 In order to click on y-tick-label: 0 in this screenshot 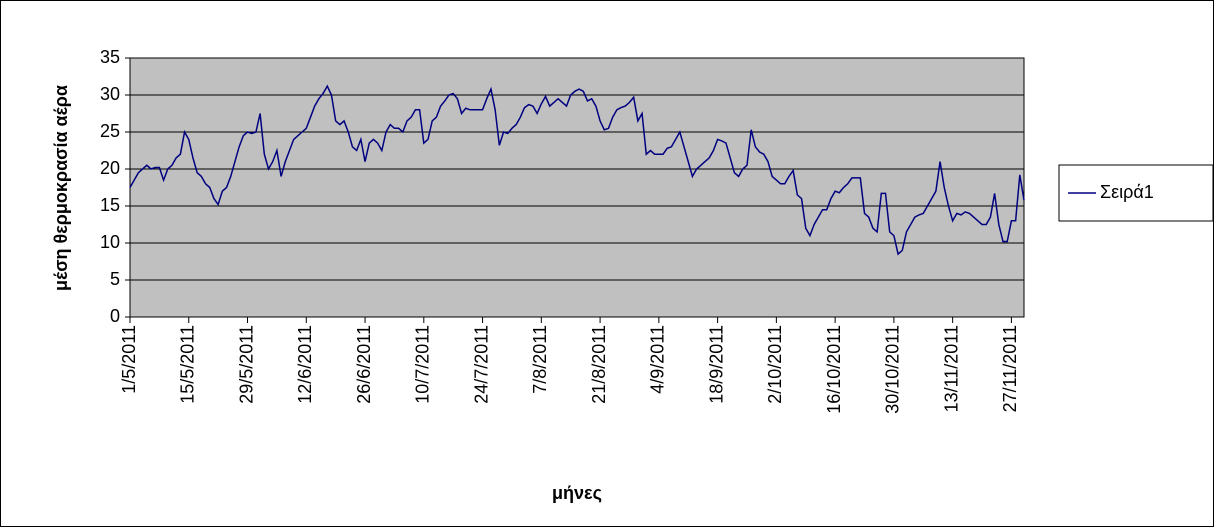, I will do `click(115, 316)`.